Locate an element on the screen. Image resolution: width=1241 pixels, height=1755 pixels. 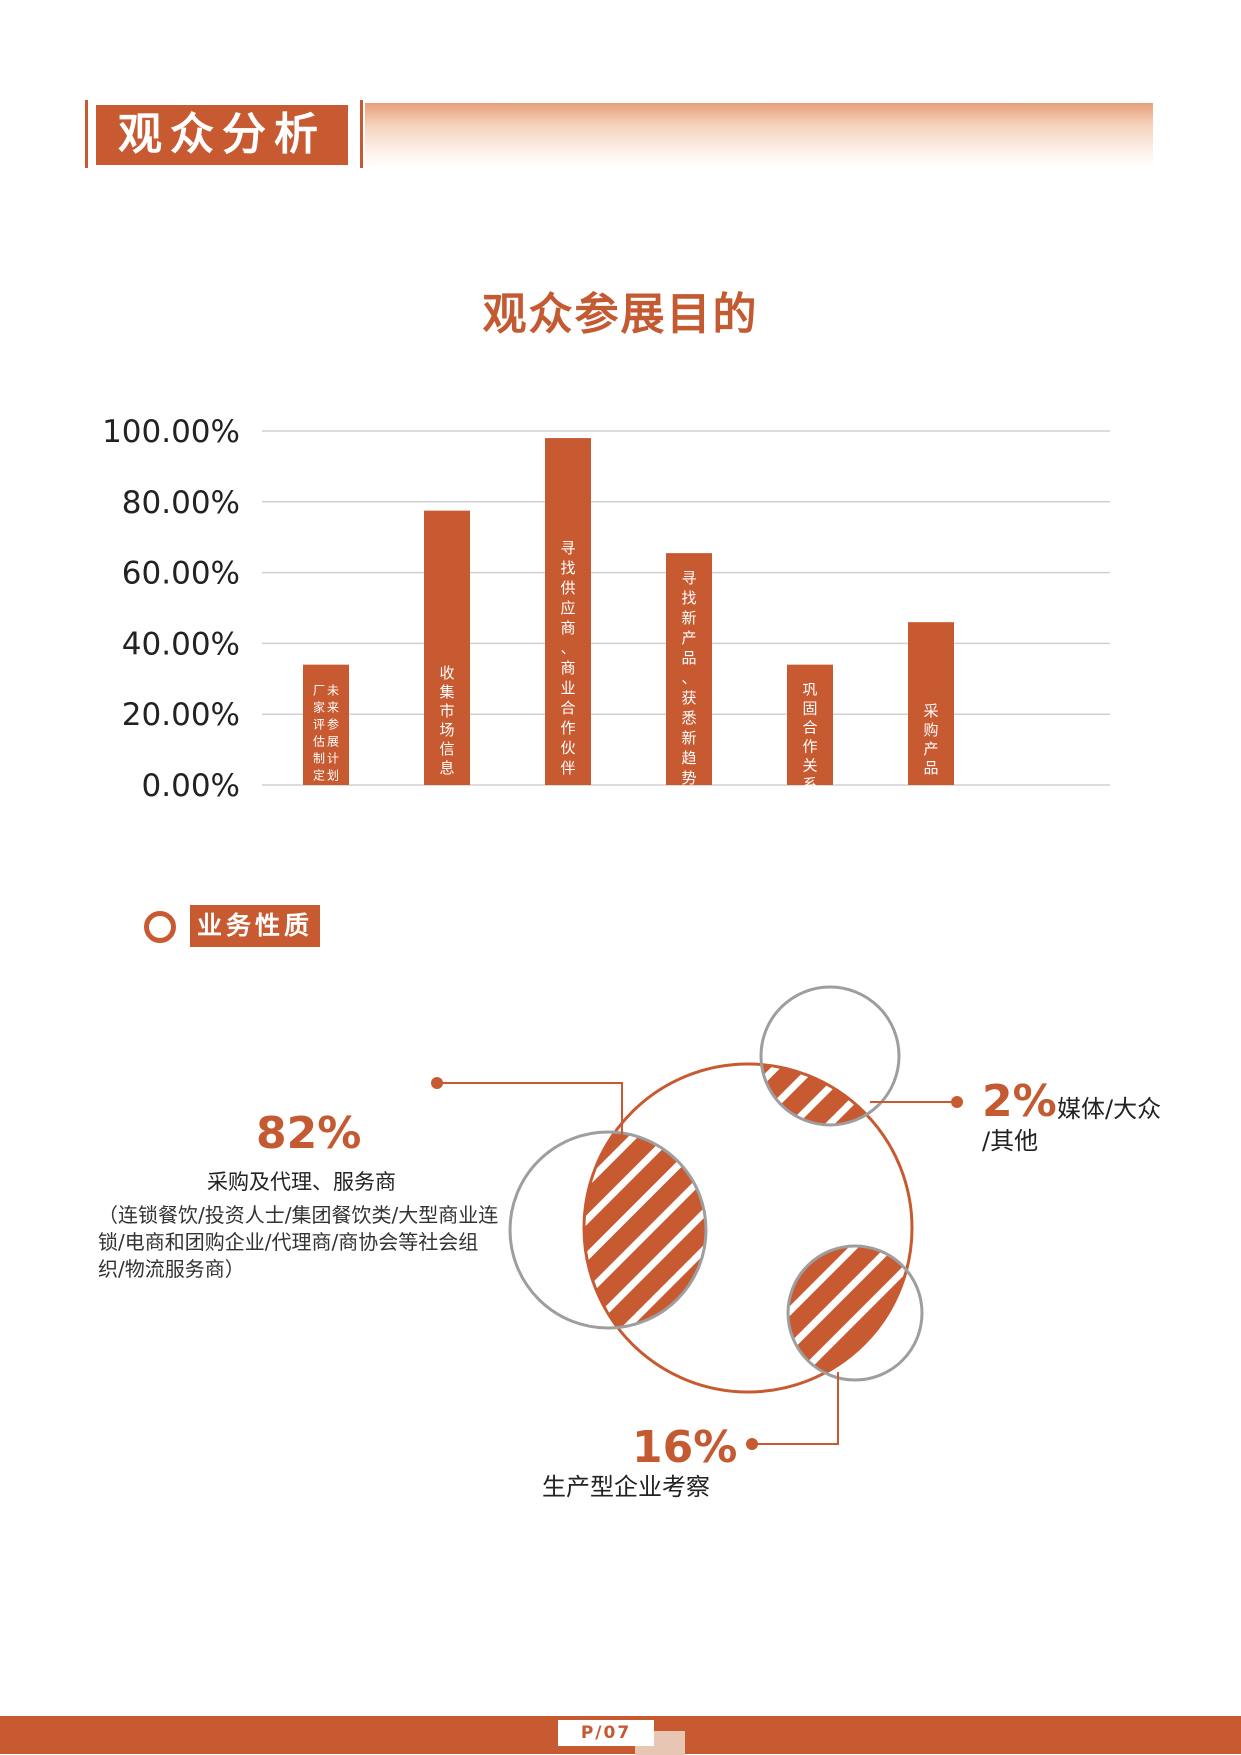
y-tick-label: 0.00% is located at coordinates (191, 786).